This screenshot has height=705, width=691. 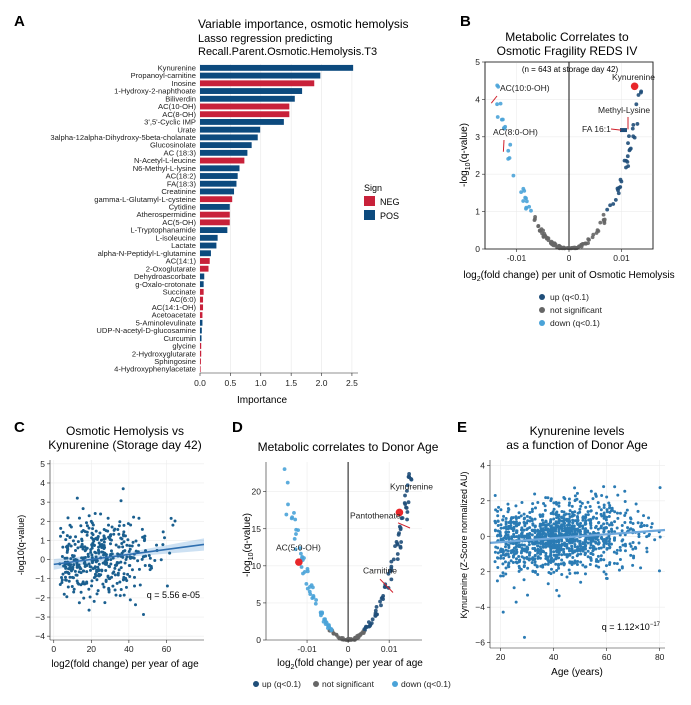 I want to click on bar-label: AC(14:1-OH), so click(x=174, y=307).